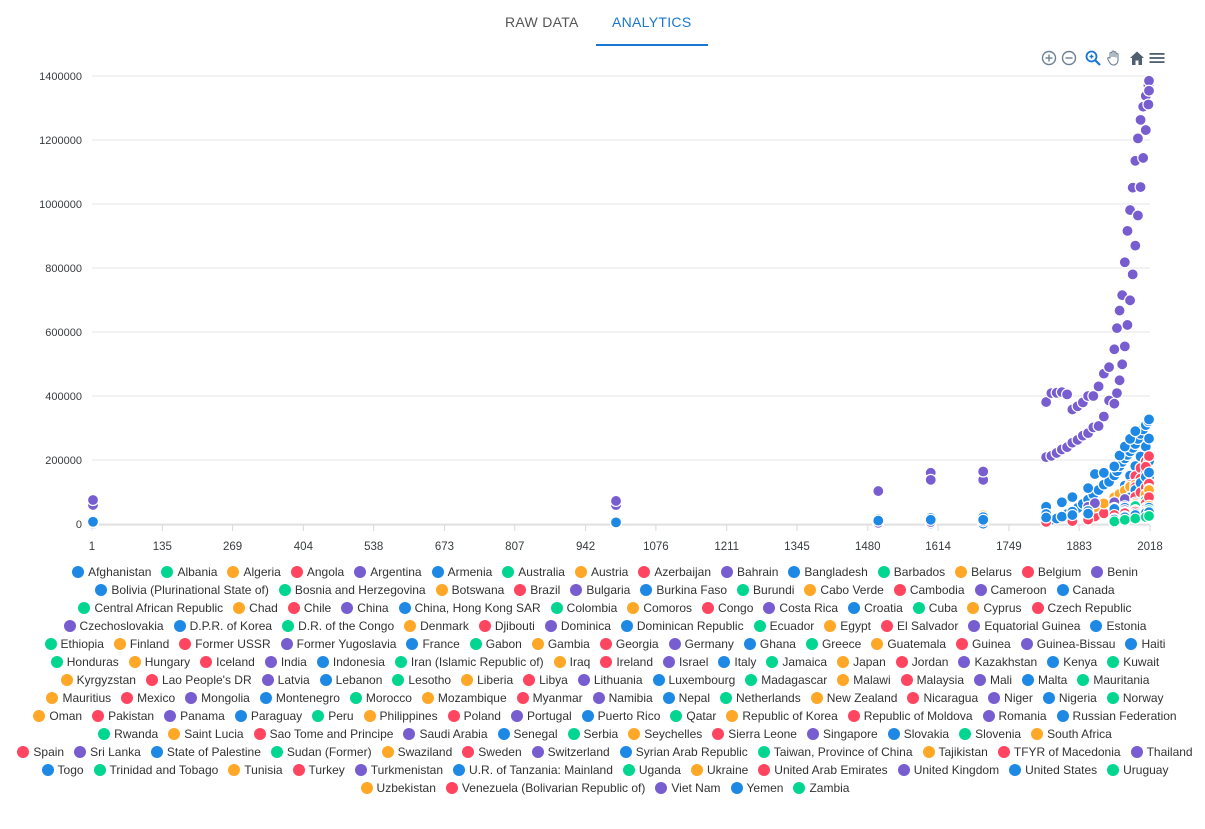 The height and width of the screenshot is (829, 1205). I want to click on legend-item: Kenya, so click(1072, 662).